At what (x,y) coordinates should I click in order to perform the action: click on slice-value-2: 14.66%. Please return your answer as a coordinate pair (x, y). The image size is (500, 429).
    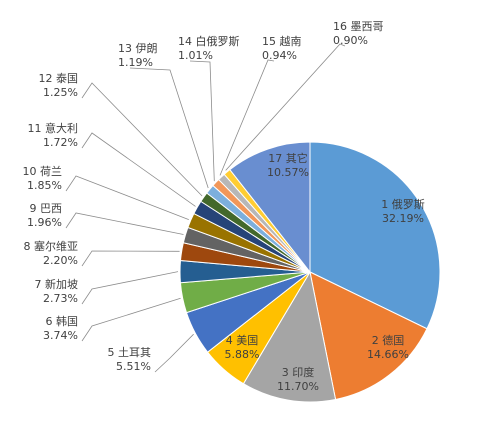
    Looking at the image, I should click on (388, 354).